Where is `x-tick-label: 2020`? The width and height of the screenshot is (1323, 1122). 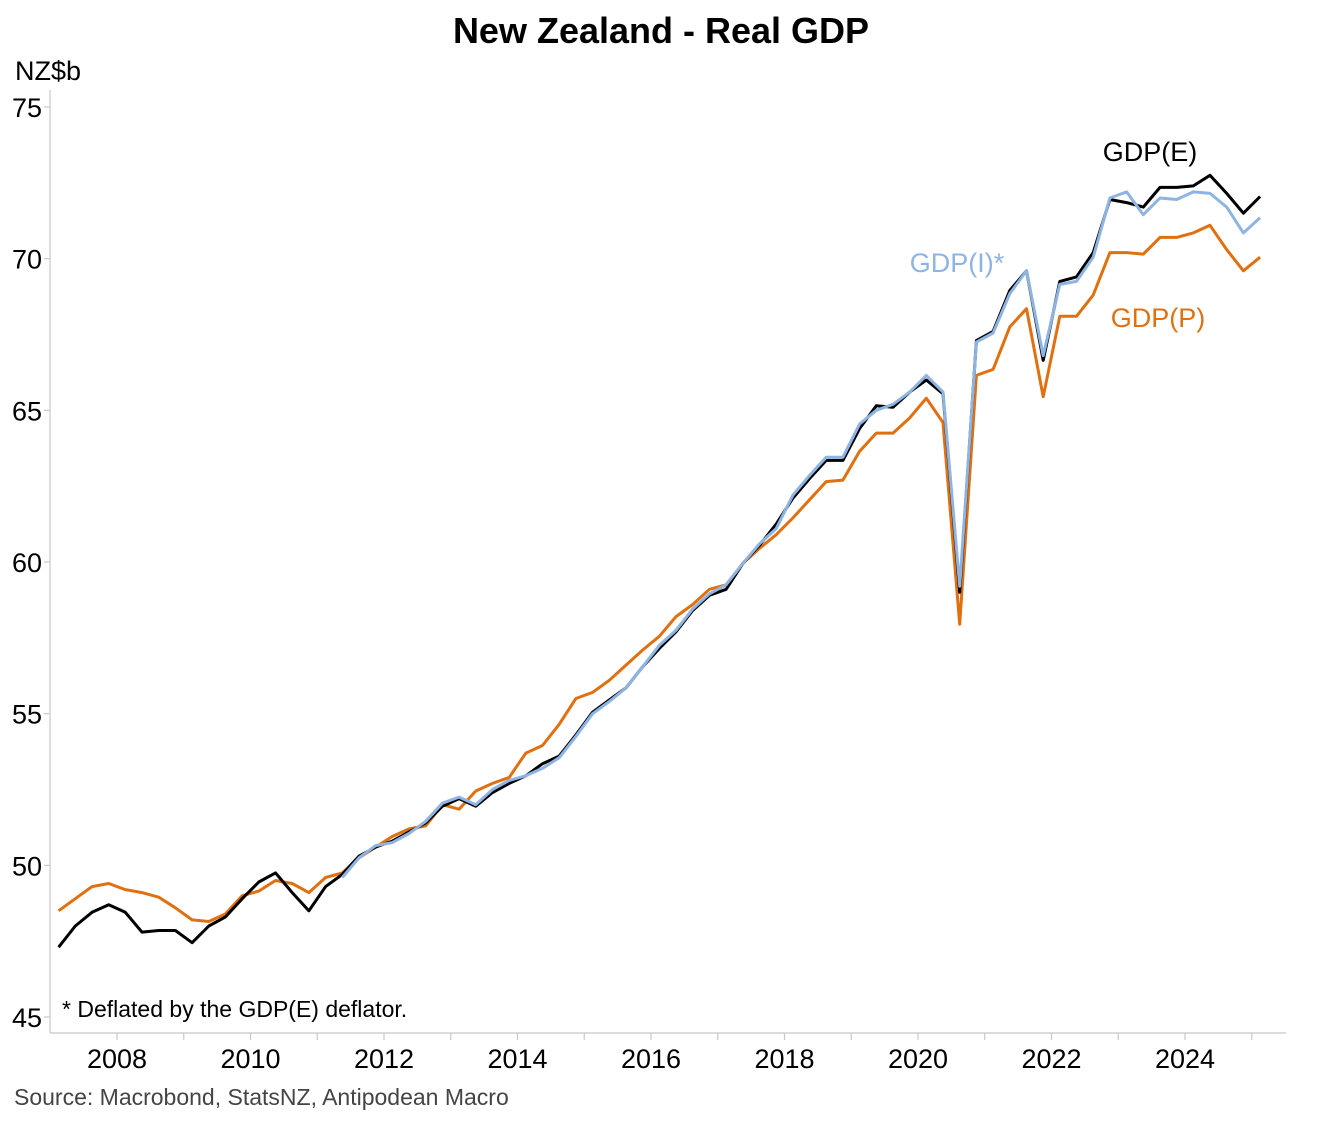
x-tick-label: 2020 is located at coordinates (918, 1059).